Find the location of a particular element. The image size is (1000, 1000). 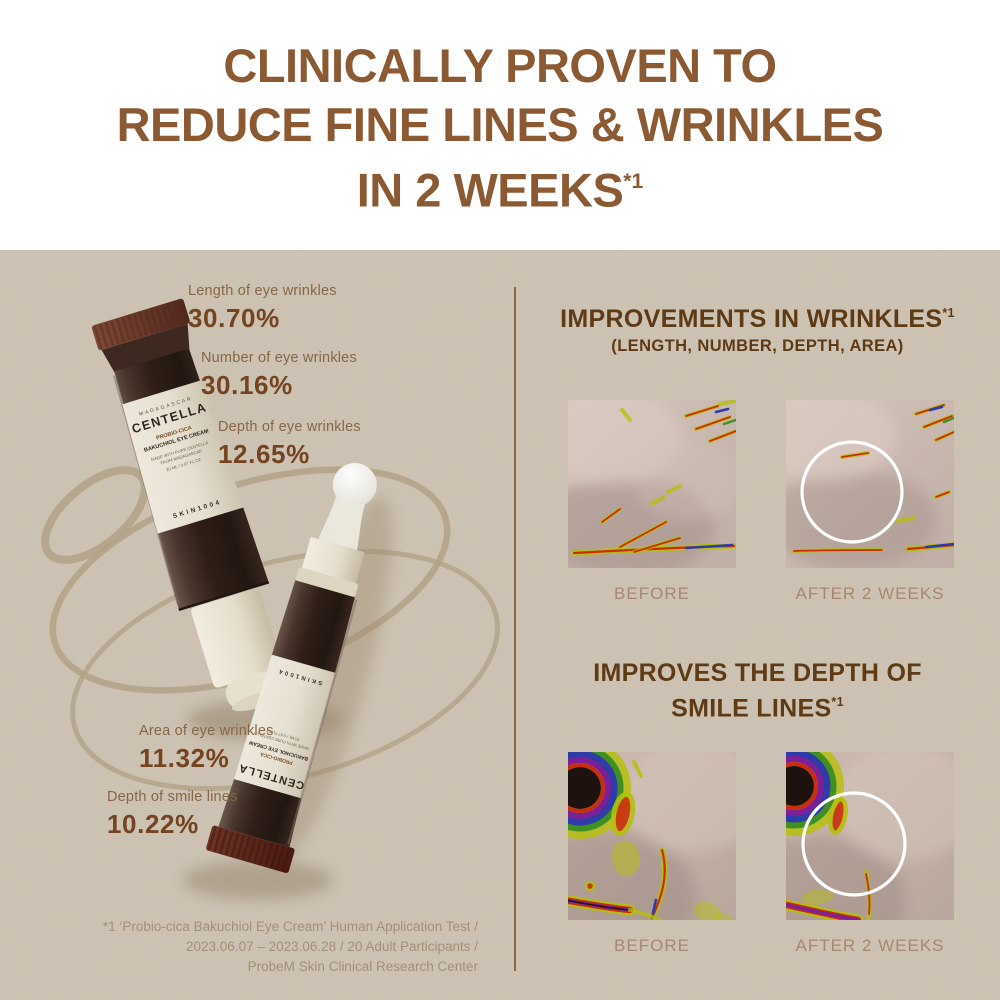

smile-section-title: IMPROVES THE DEPTH OF SMILE LINES*1 is located at coordinates (757, 690).